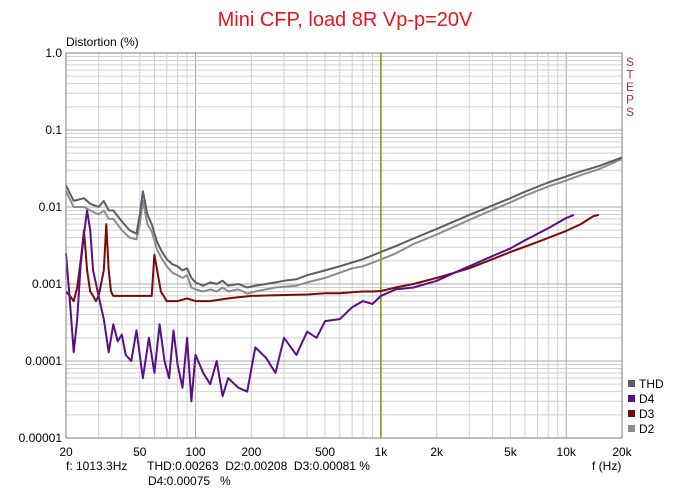  What do you see at coordinates (630, 87) in the screenshot?
I see `side-label-letter: E` at bounding box center [630, 87].